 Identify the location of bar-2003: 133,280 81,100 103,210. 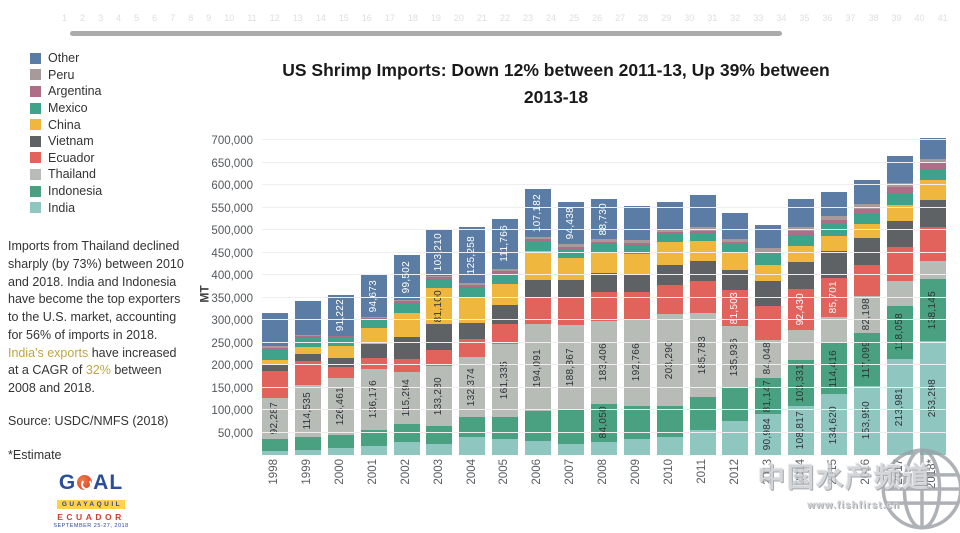
(439, 342).